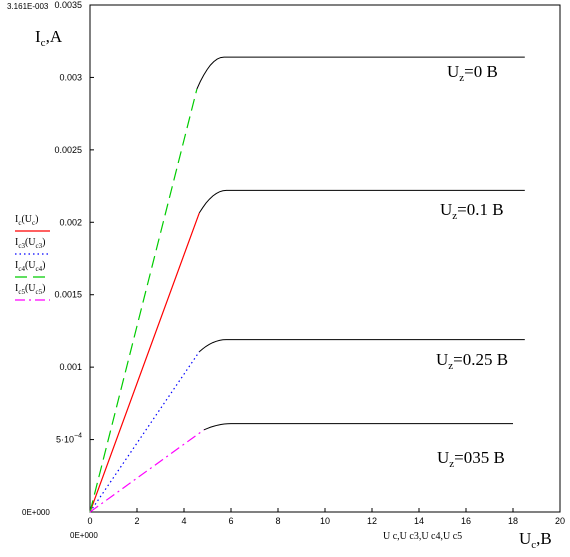 This screenshot has height=557, width=570. I want to click on y-tick-label: 0.0015, so click(68, 295).